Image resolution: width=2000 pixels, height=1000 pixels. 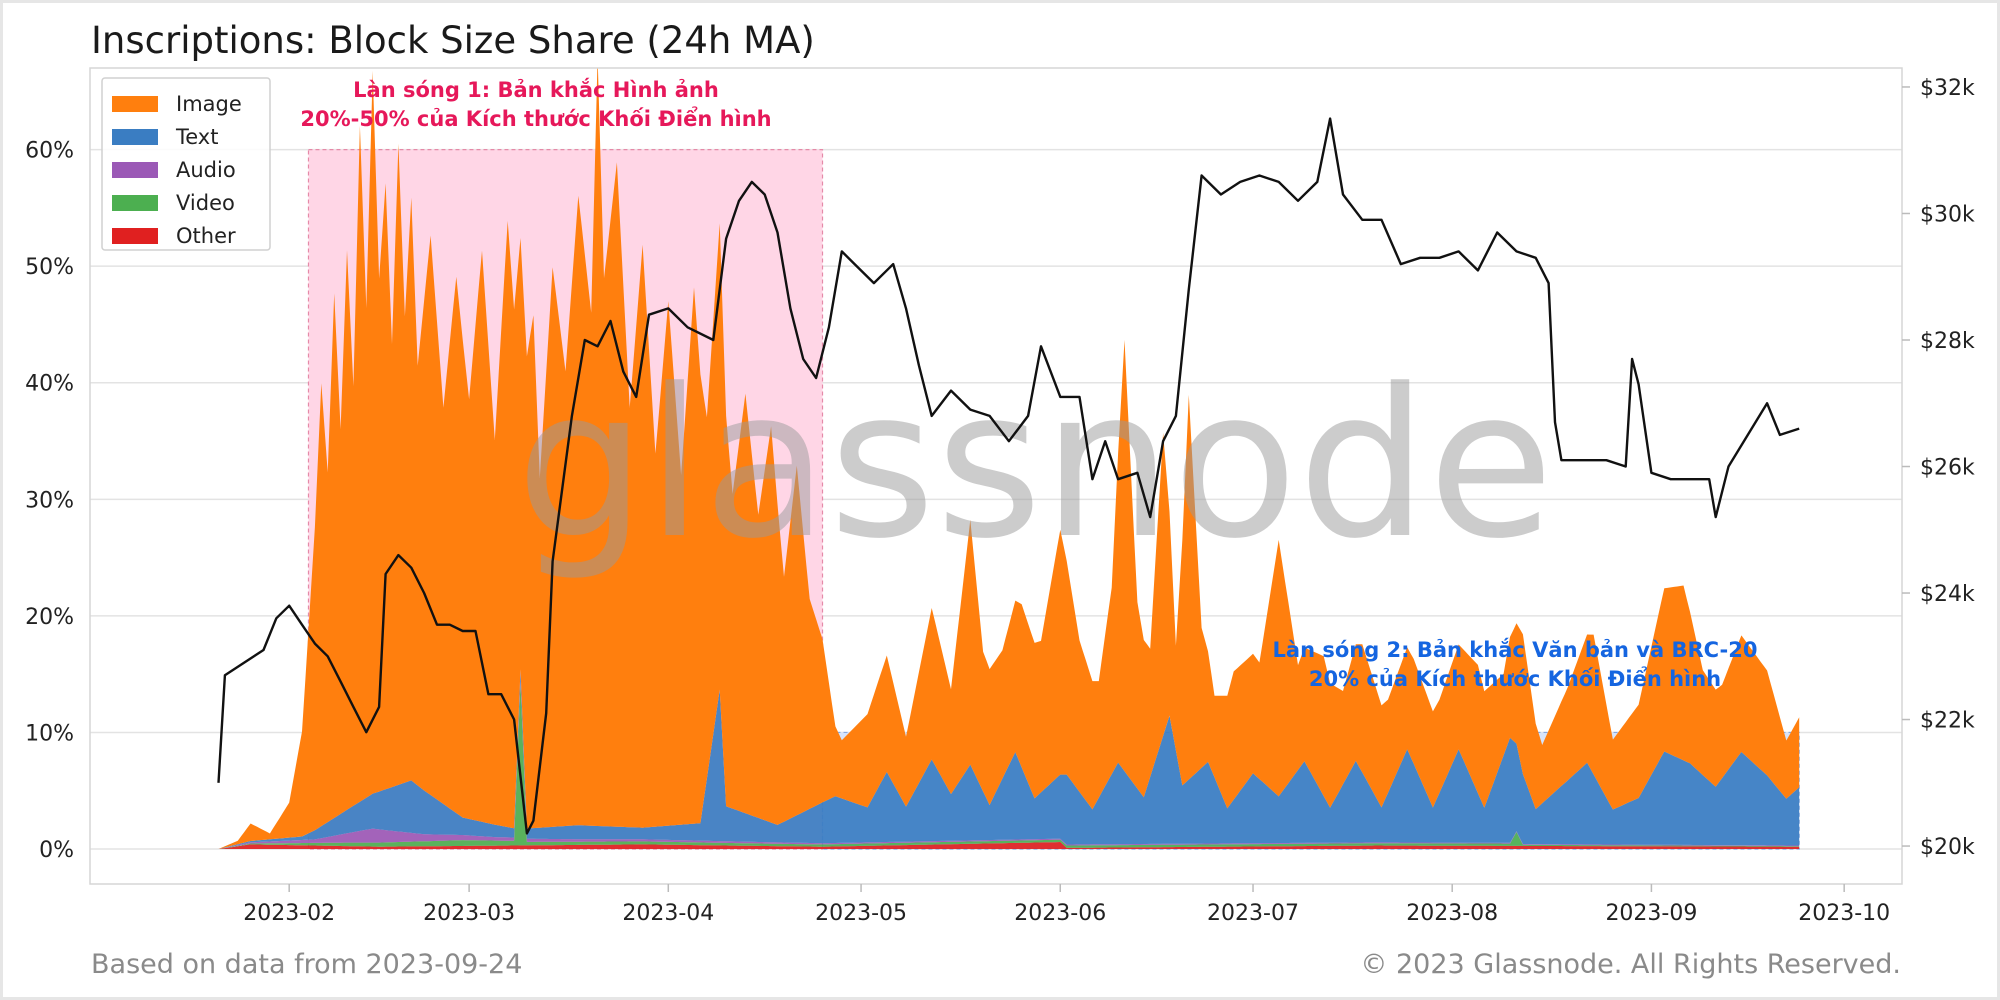 I want to click on y-right-tick-label: $24k, so click(x=1947, y=594).